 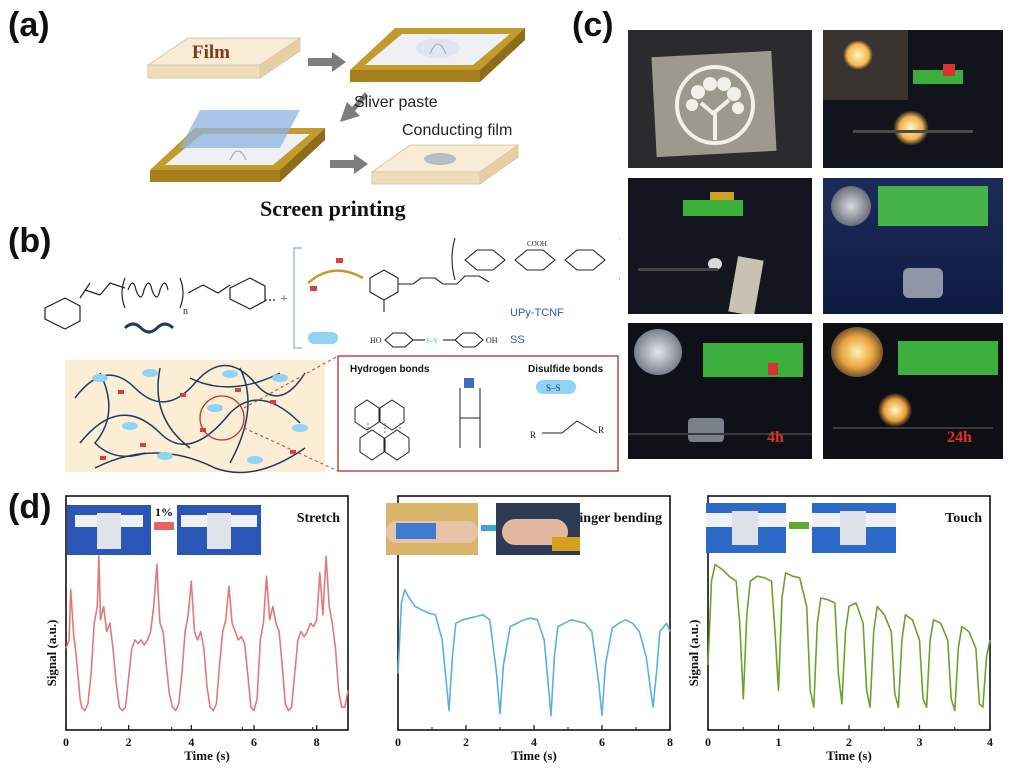 I want to click on bracket-shape, so click(x=297, y=298).